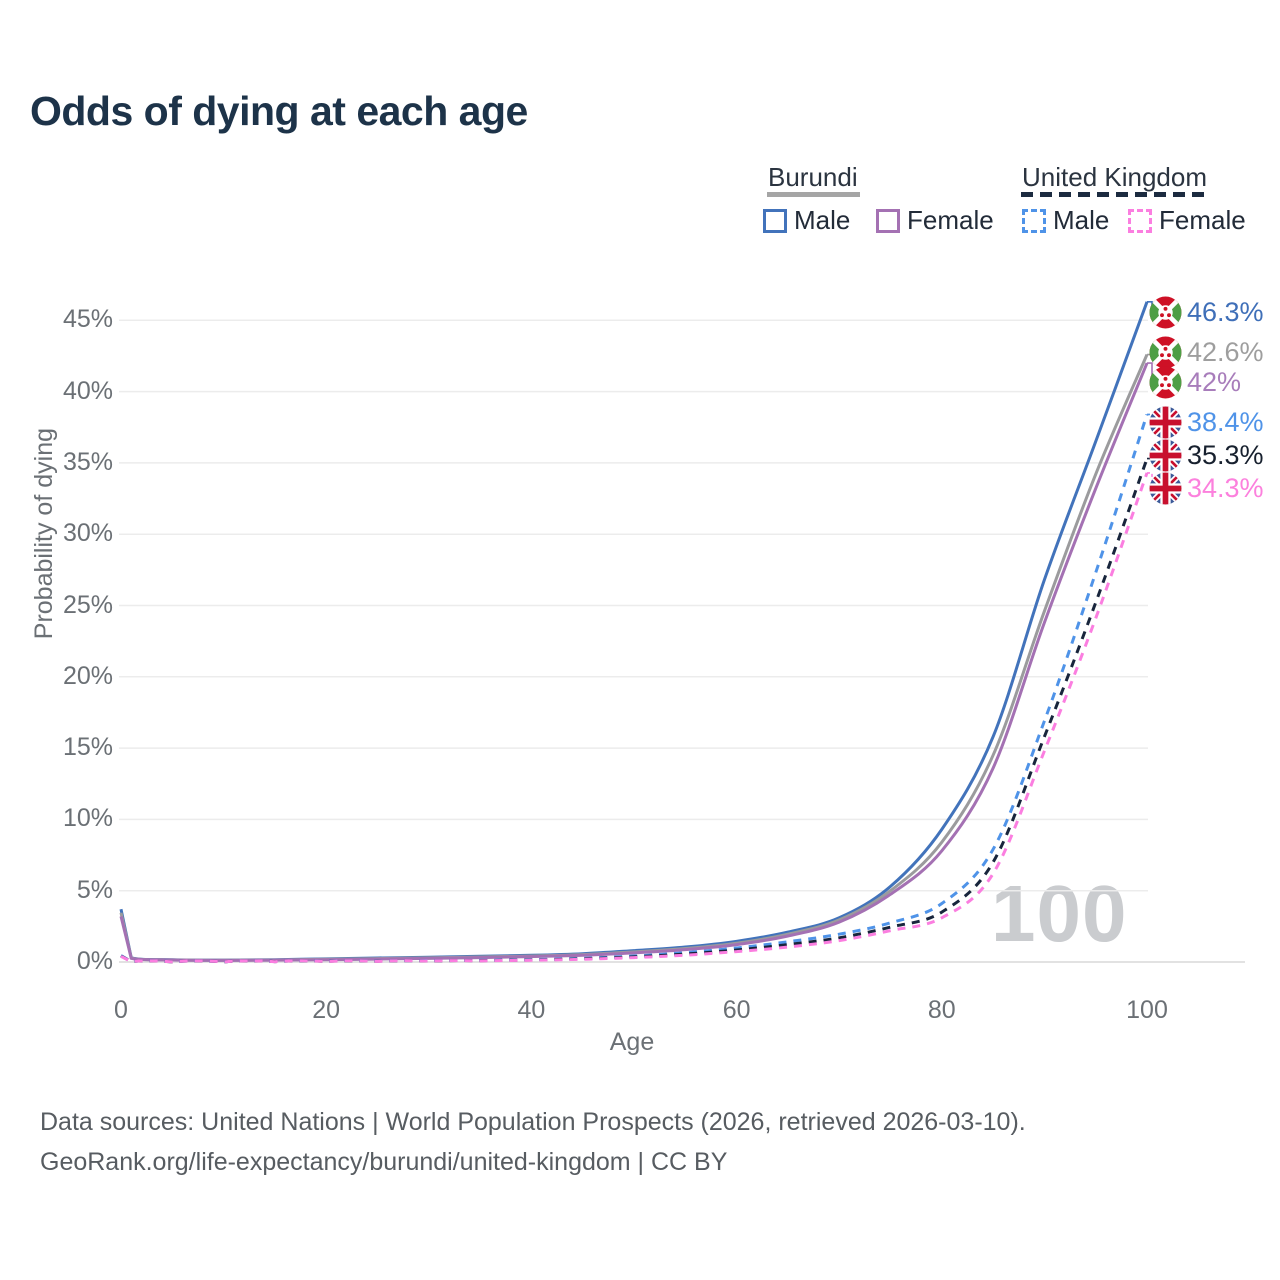 This screenshot has width=1280, height=1280. I want to click on legend-item-burundi-female: Female, so click(935, 220).